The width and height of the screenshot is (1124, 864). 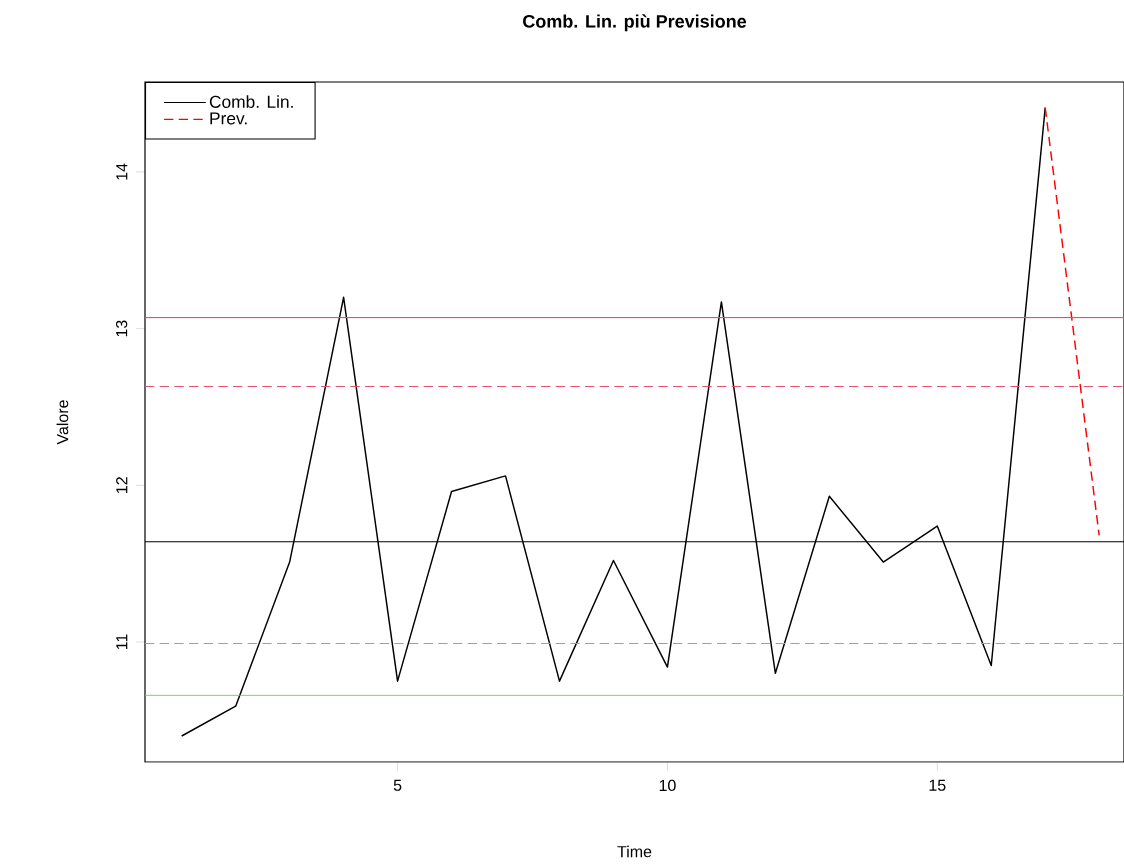 What do you see at coordinates (667, 785) in the screenshot?
I see `x-tick-label: 10` at bounding box center [667, 785].